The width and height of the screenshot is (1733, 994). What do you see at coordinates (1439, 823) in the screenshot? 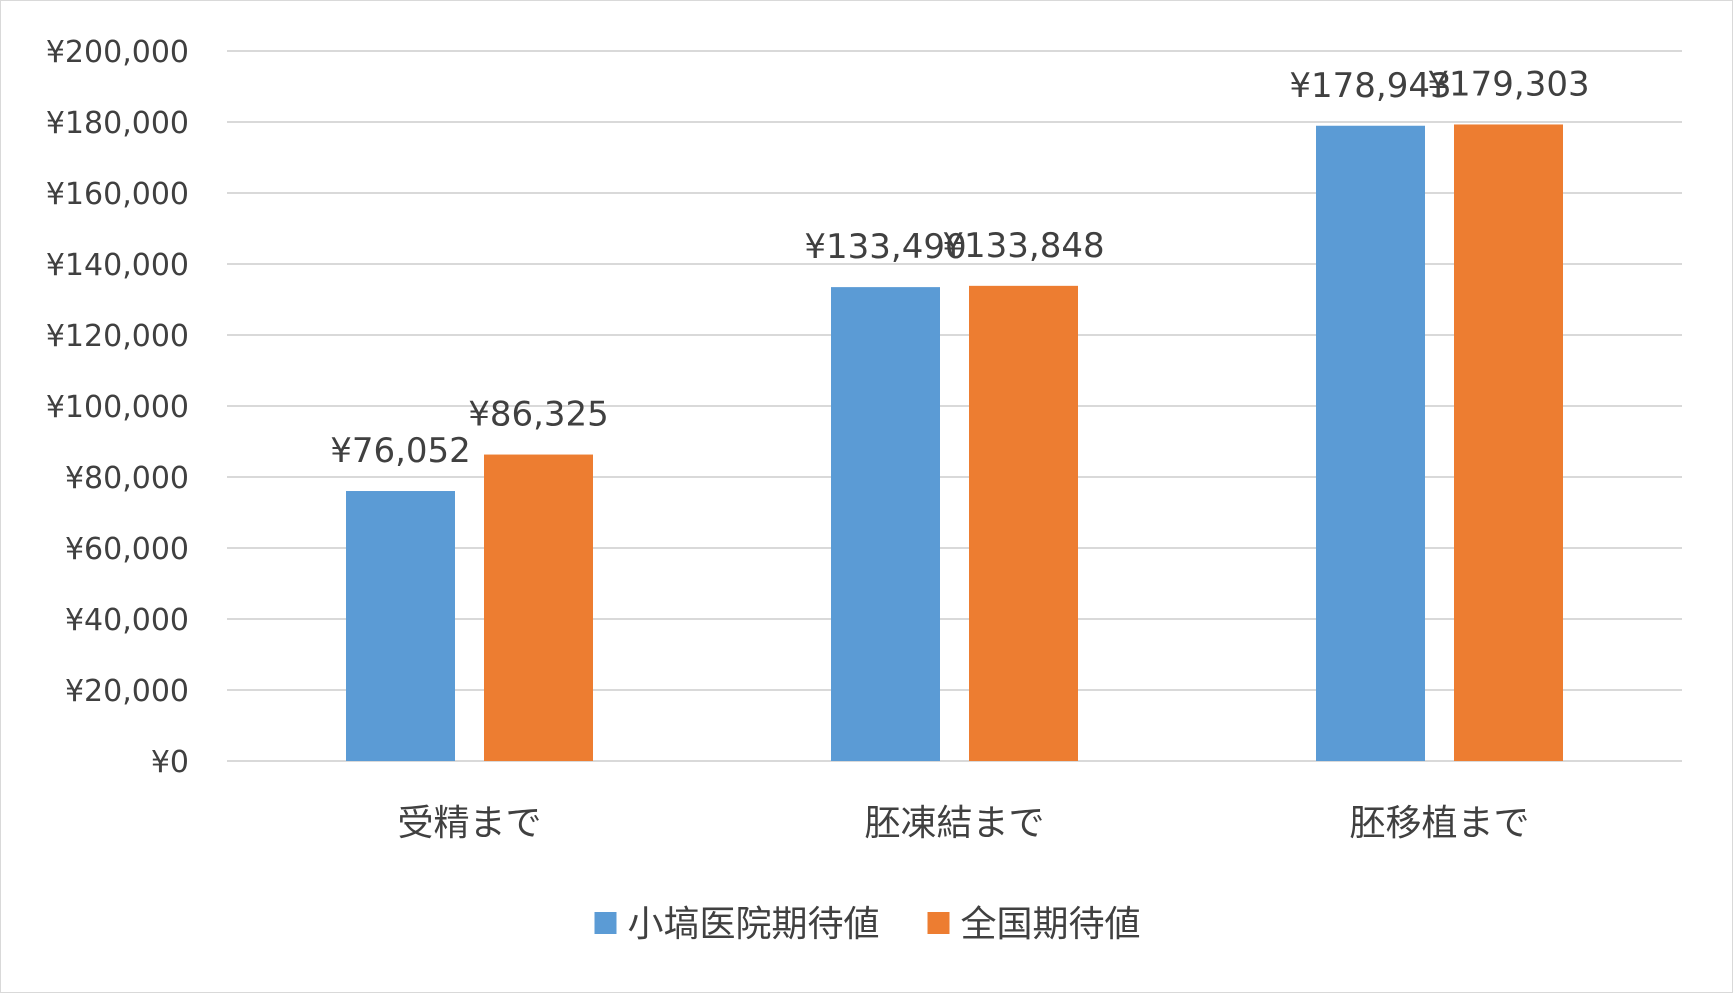
I see `x-category-label: 胚移植まで` at bounding box center [1439, 823].